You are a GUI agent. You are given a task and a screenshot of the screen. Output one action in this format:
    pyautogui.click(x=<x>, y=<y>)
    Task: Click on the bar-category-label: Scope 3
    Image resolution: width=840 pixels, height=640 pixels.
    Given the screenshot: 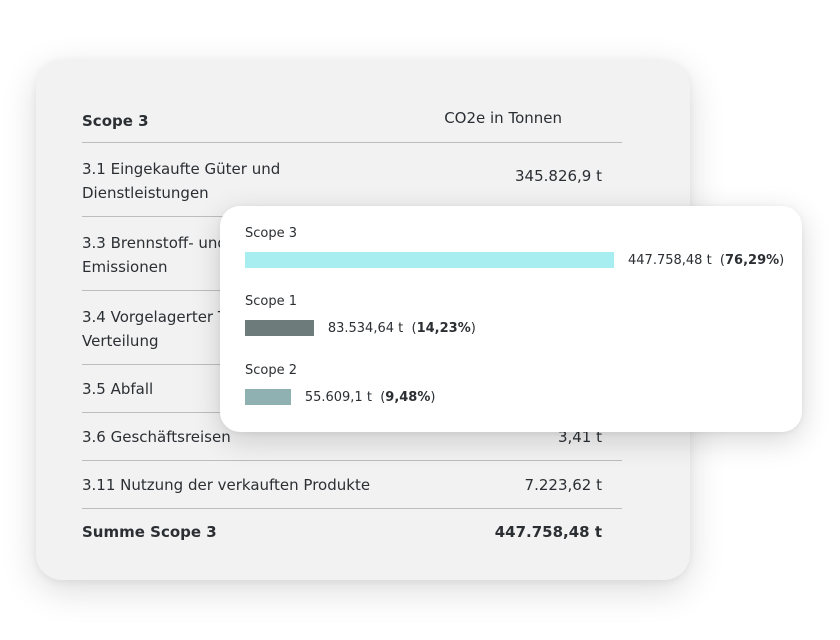 What is the action you would take?
    pyautogui.click(x=271, y=233)
    